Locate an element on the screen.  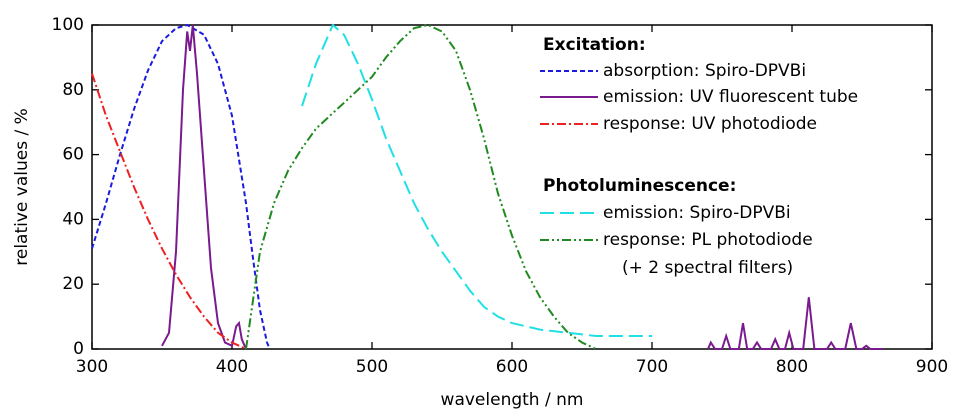
y-tick-label: 80 is located at coordinates (73, 90).